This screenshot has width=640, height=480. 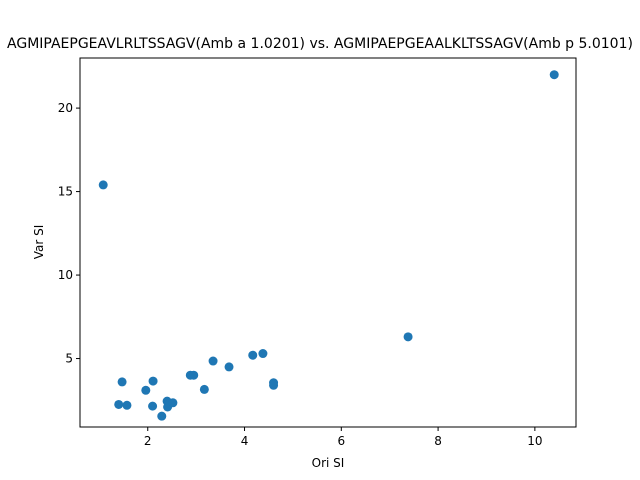 What do you see at coordinates (69, 233) in the screenshot?
I see `y-axis: 5 10 15 20` at bounding box center [69, 233].